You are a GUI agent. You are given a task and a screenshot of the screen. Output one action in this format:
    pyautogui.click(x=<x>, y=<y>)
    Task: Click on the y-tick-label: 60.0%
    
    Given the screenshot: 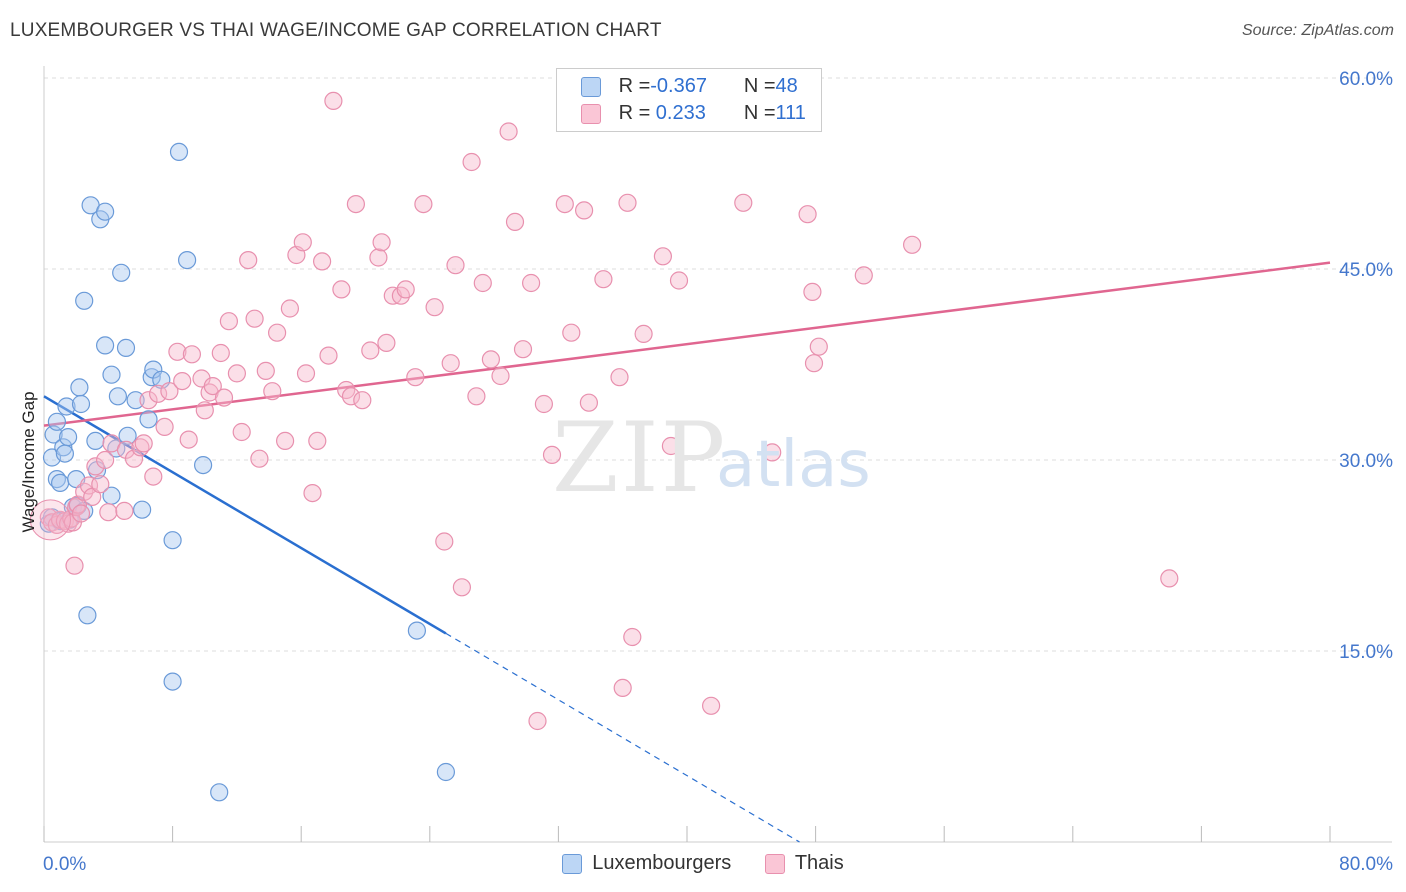 What is the action you would take?
    pyautogui.click(x=1366, y=79)
    